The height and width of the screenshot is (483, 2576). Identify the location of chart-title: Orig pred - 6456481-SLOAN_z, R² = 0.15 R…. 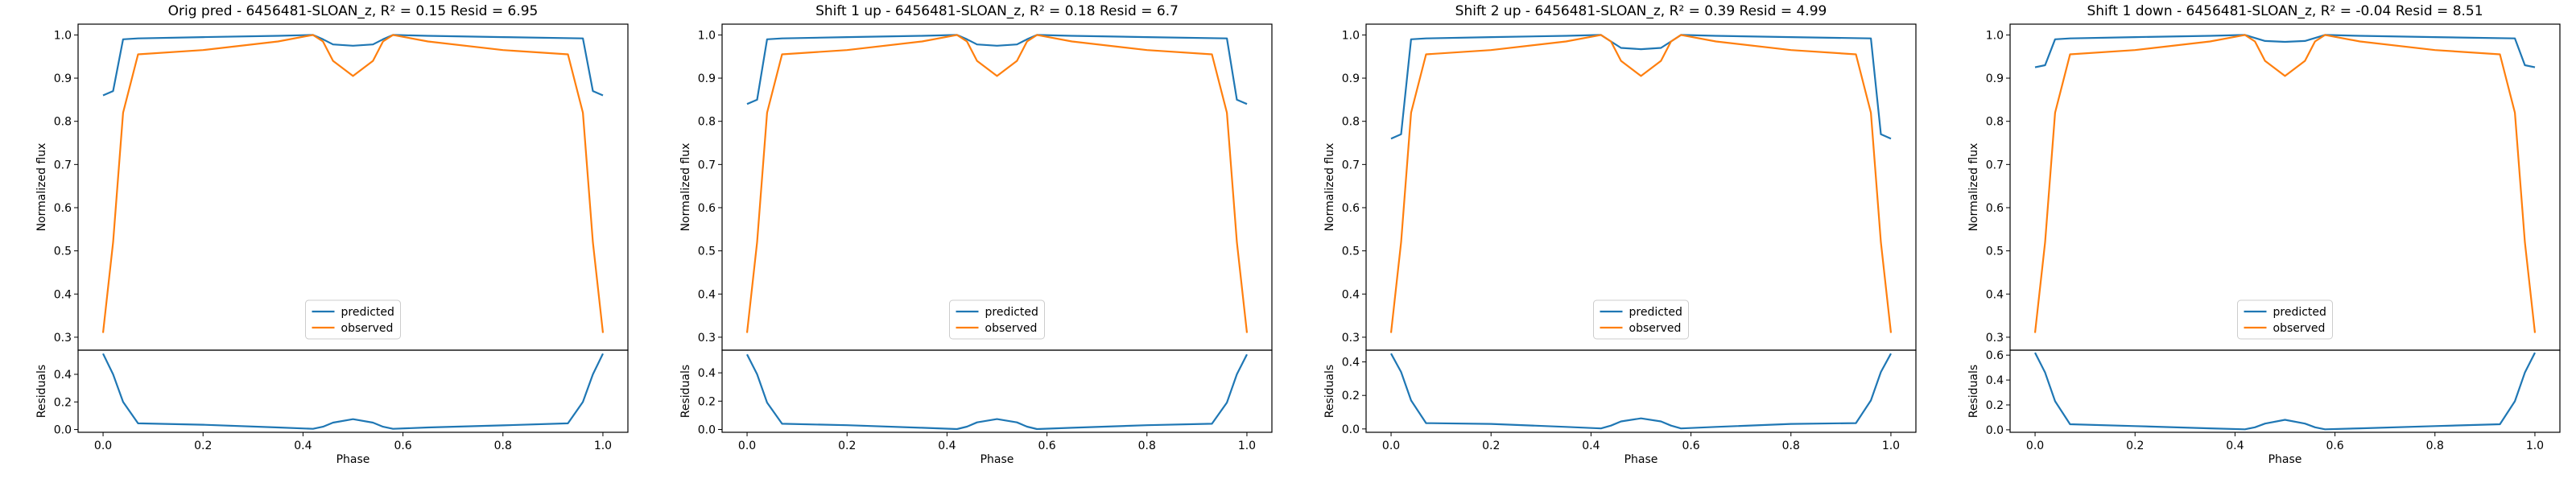
(353, 11).